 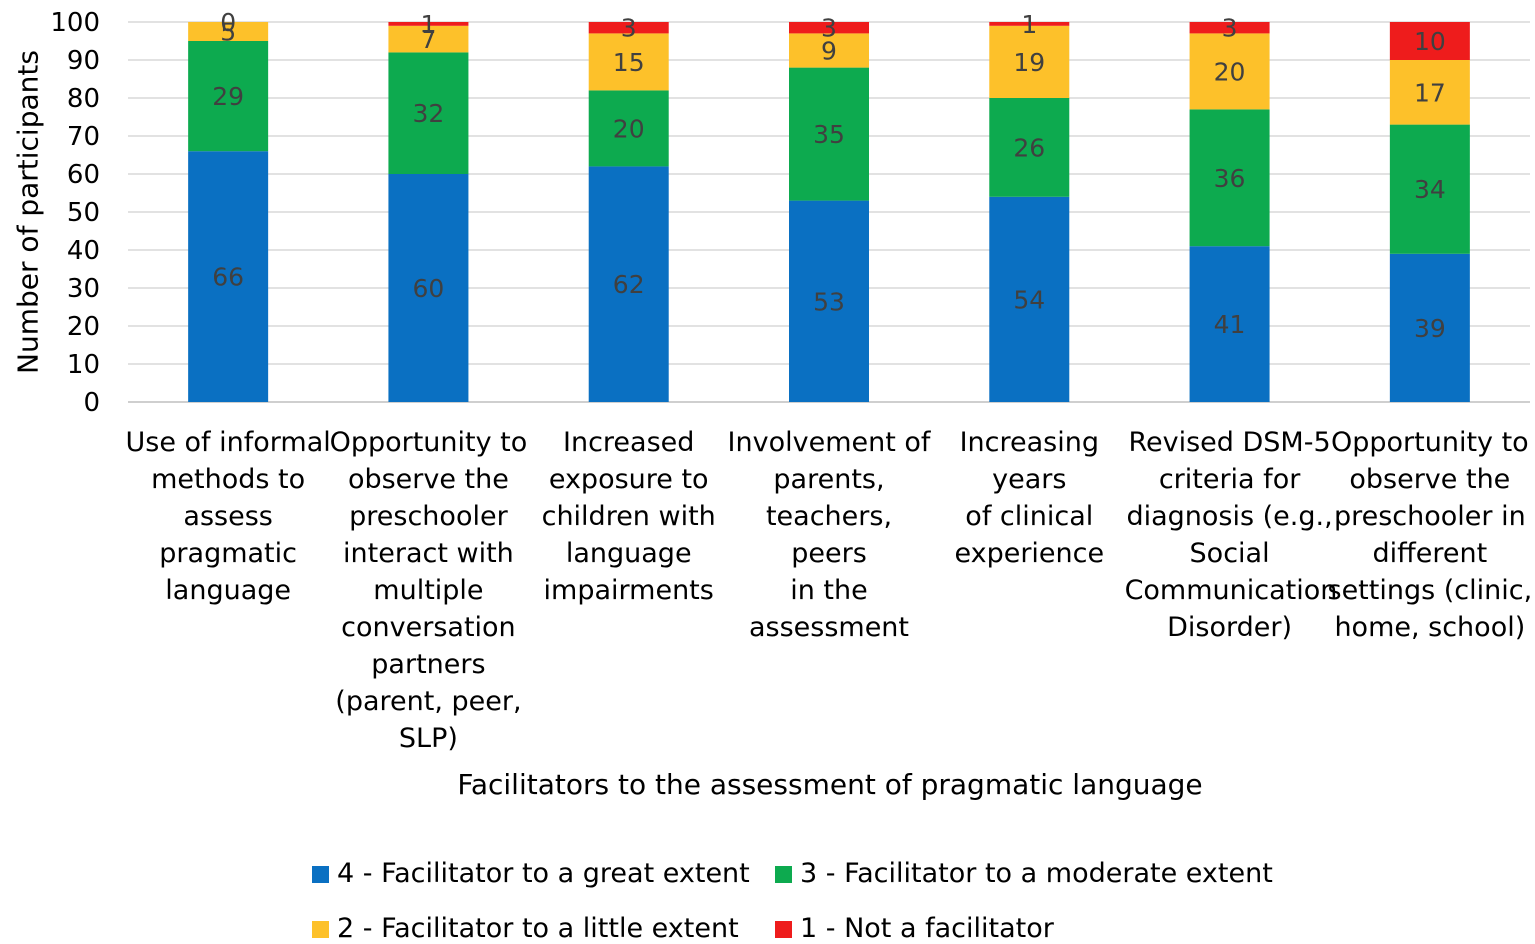 What do you see at coordinates (428, 627) in the screenshot?
I see `category-label-line: conversation` at bounding box center [428, 627].